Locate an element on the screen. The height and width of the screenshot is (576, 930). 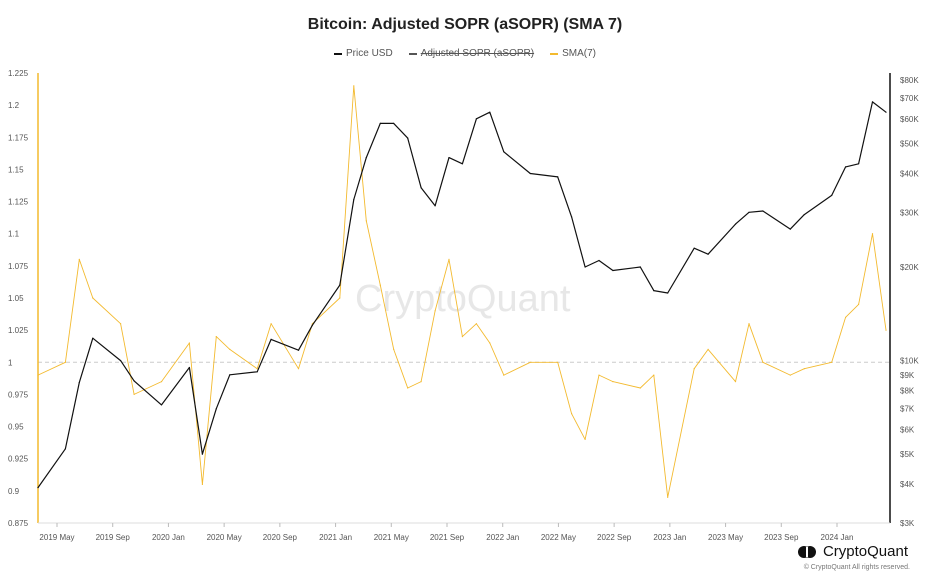
right-tick-label: $6K is located at coordinates (907, 429).